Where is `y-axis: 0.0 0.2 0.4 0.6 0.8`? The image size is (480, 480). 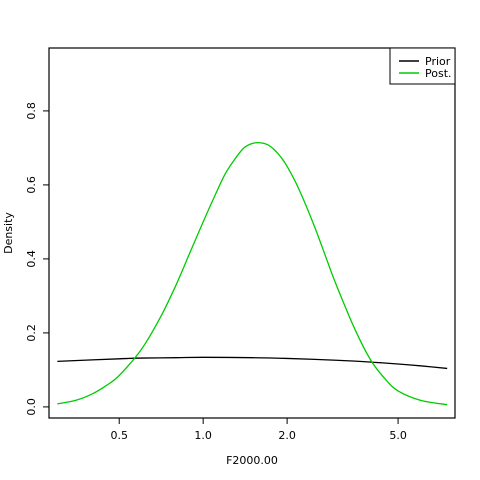 y-axis: 0.0 0.2 0.4 0.6 0.8 is located at coordinates (37, 259).